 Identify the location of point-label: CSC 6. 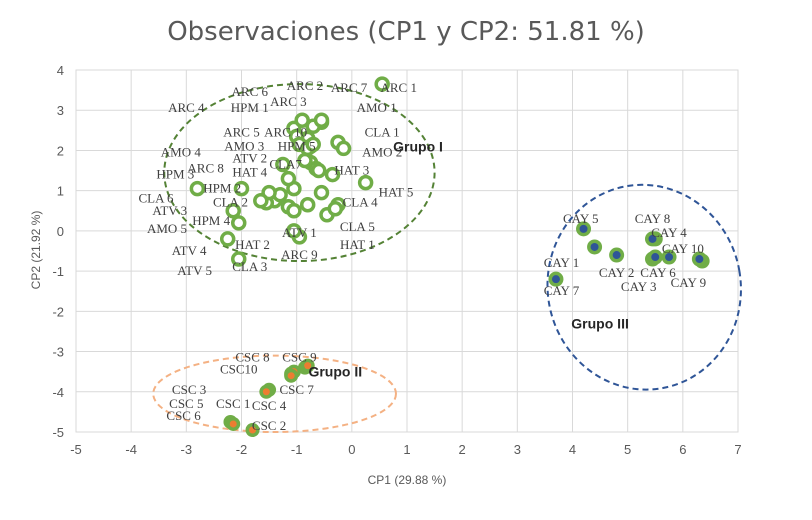
(183, 415).